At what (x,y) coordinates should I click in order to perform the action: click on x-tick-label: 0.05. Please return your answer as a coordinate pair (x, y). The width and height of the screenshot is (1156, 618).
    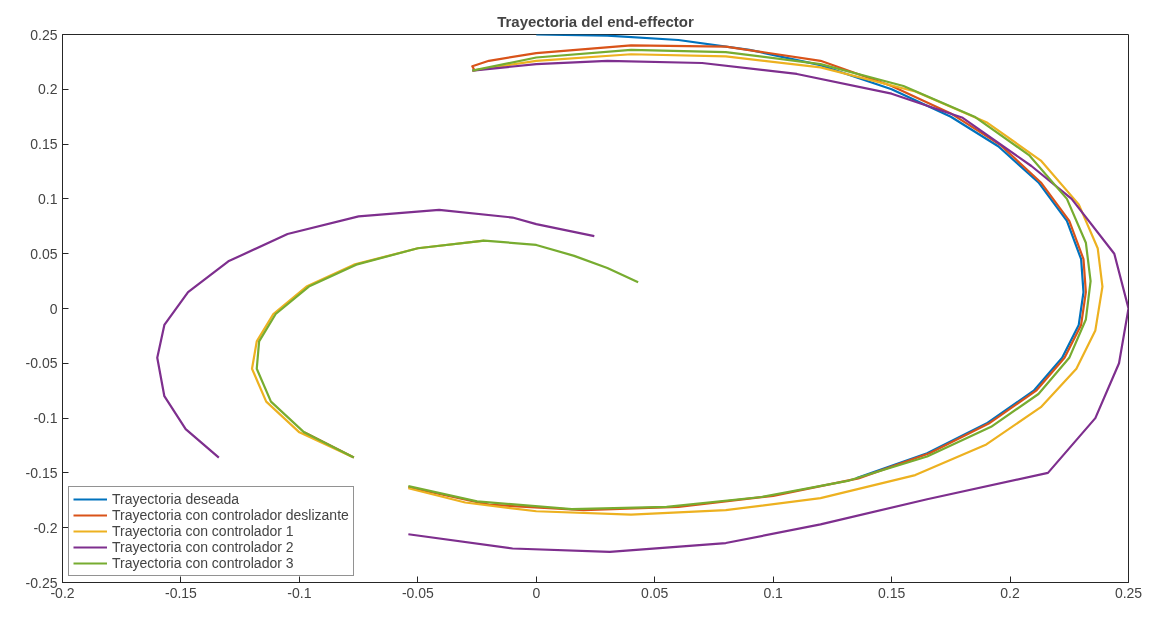
    Looking at the image, I should click on (655, 592).